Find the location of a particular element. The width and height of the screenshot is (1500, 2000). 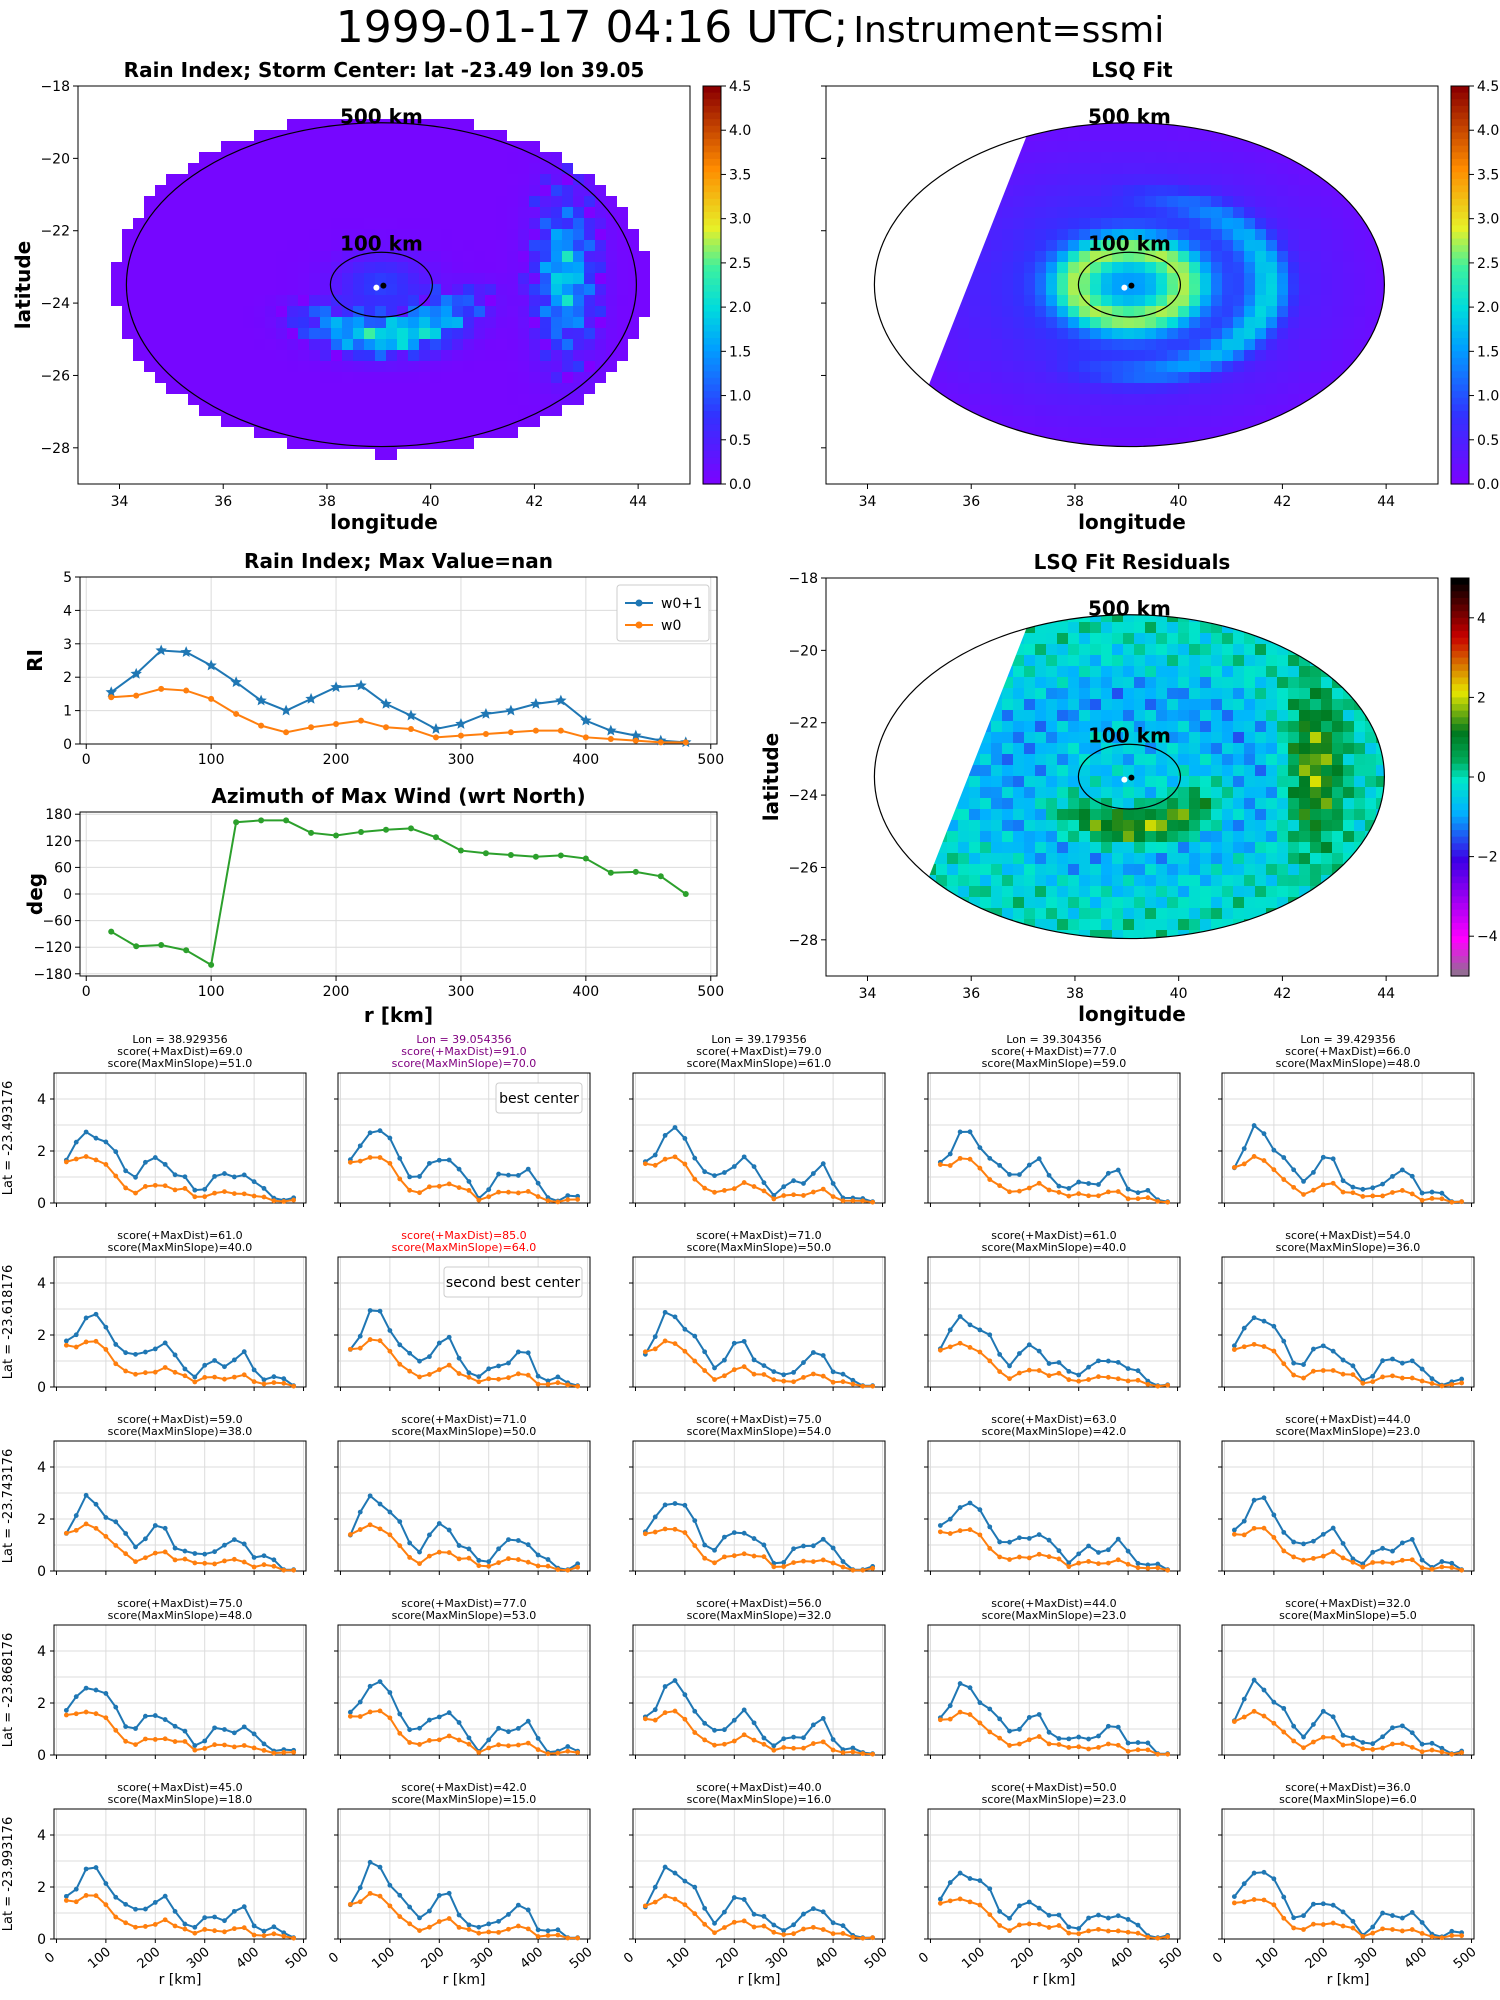

series-line is located at coordinates (758, 1164).